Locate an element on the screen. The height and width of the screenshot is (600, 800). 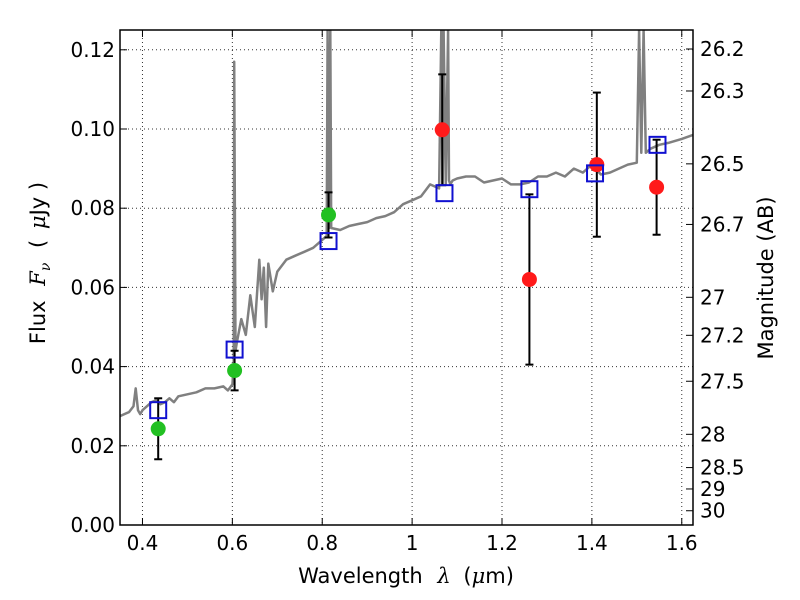
y-tick-label: 0.10 is located at coordinates (92, 129).